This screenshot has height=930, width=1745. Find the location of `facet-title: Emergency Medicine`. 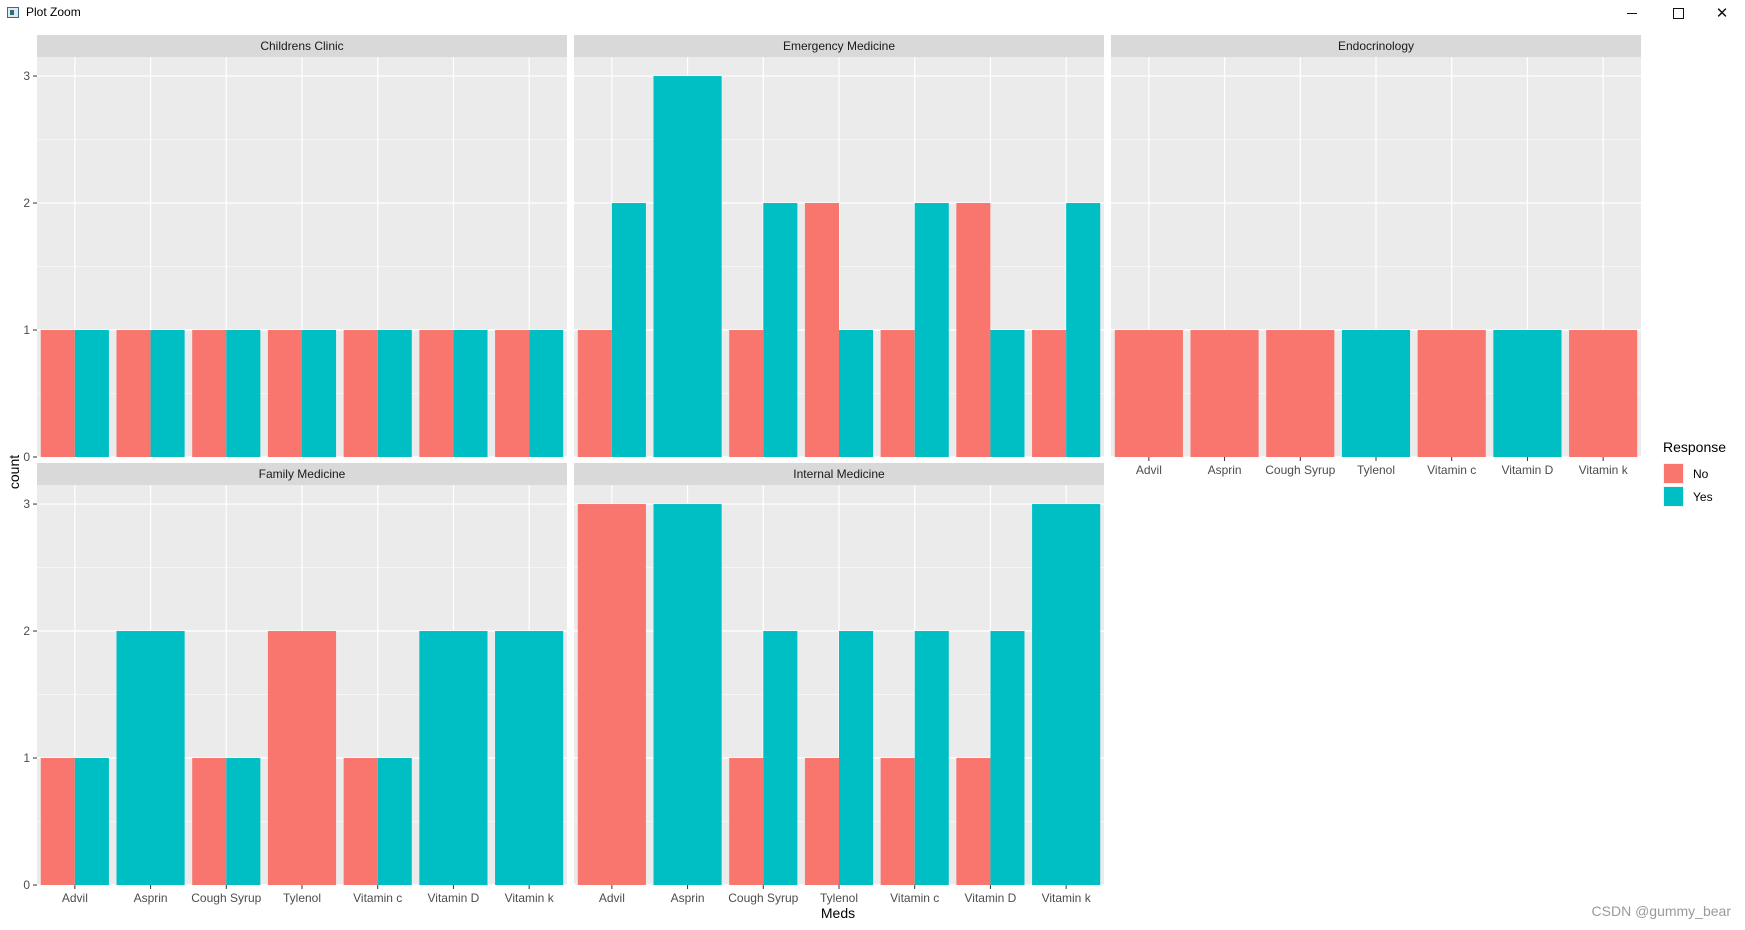

facet-title: Emergency Medicine is located at coordinates (839, 46).